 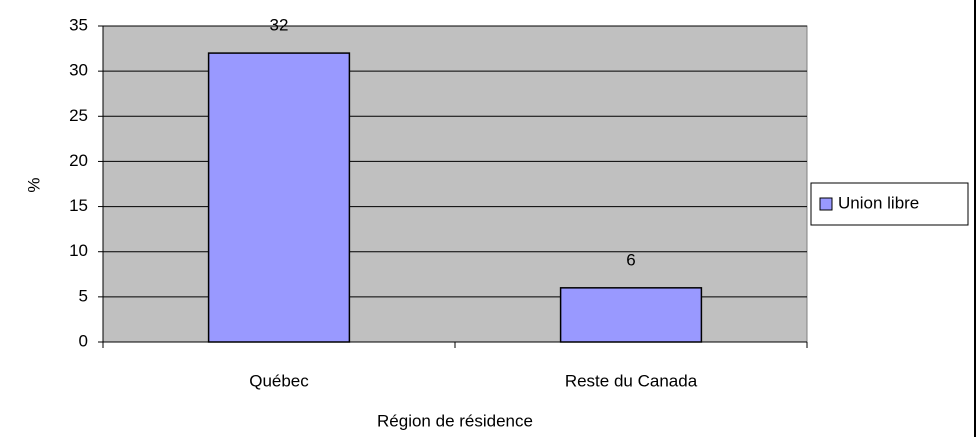 I want to click on x-axis-label: Région de résidence, so click(x=455, y=420).